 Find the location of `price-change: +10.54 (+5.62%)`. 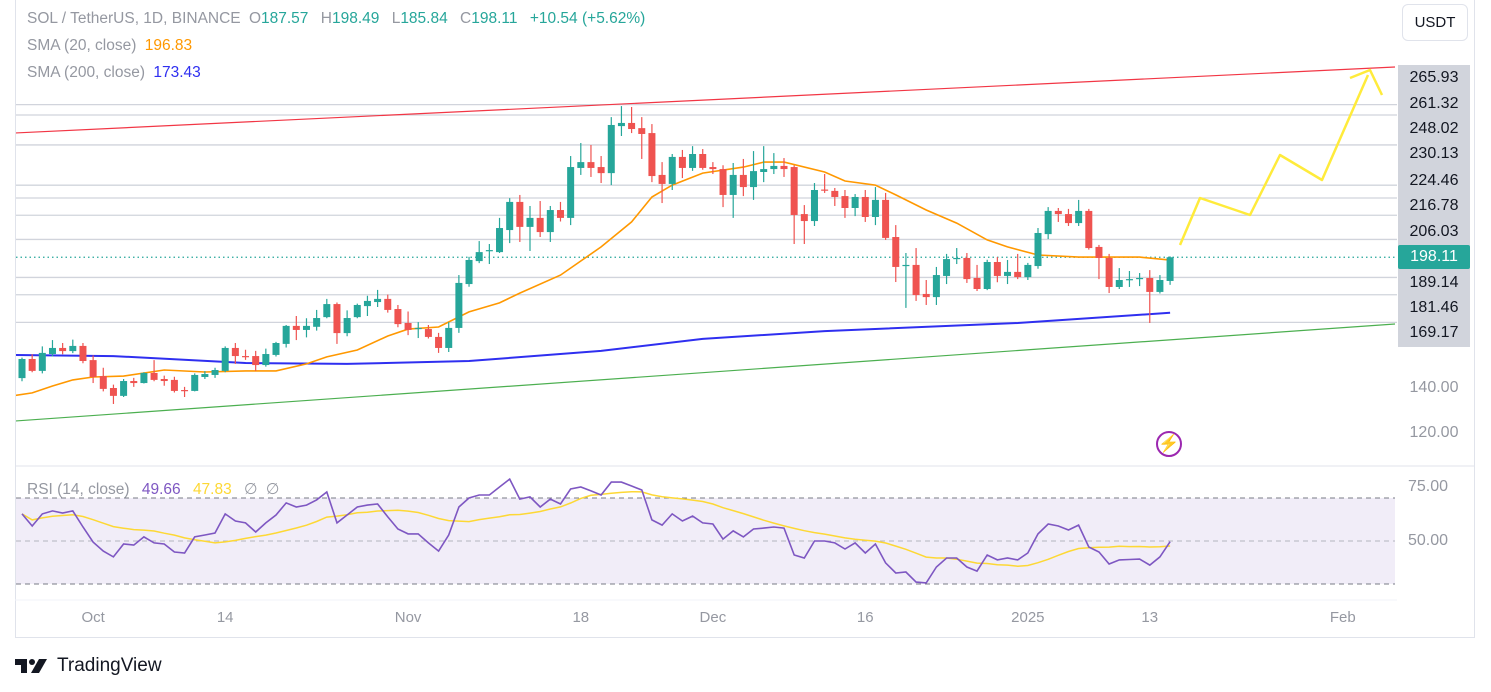

price-change: +10.54 (+5.62%) is located at coordinates (587, 18).